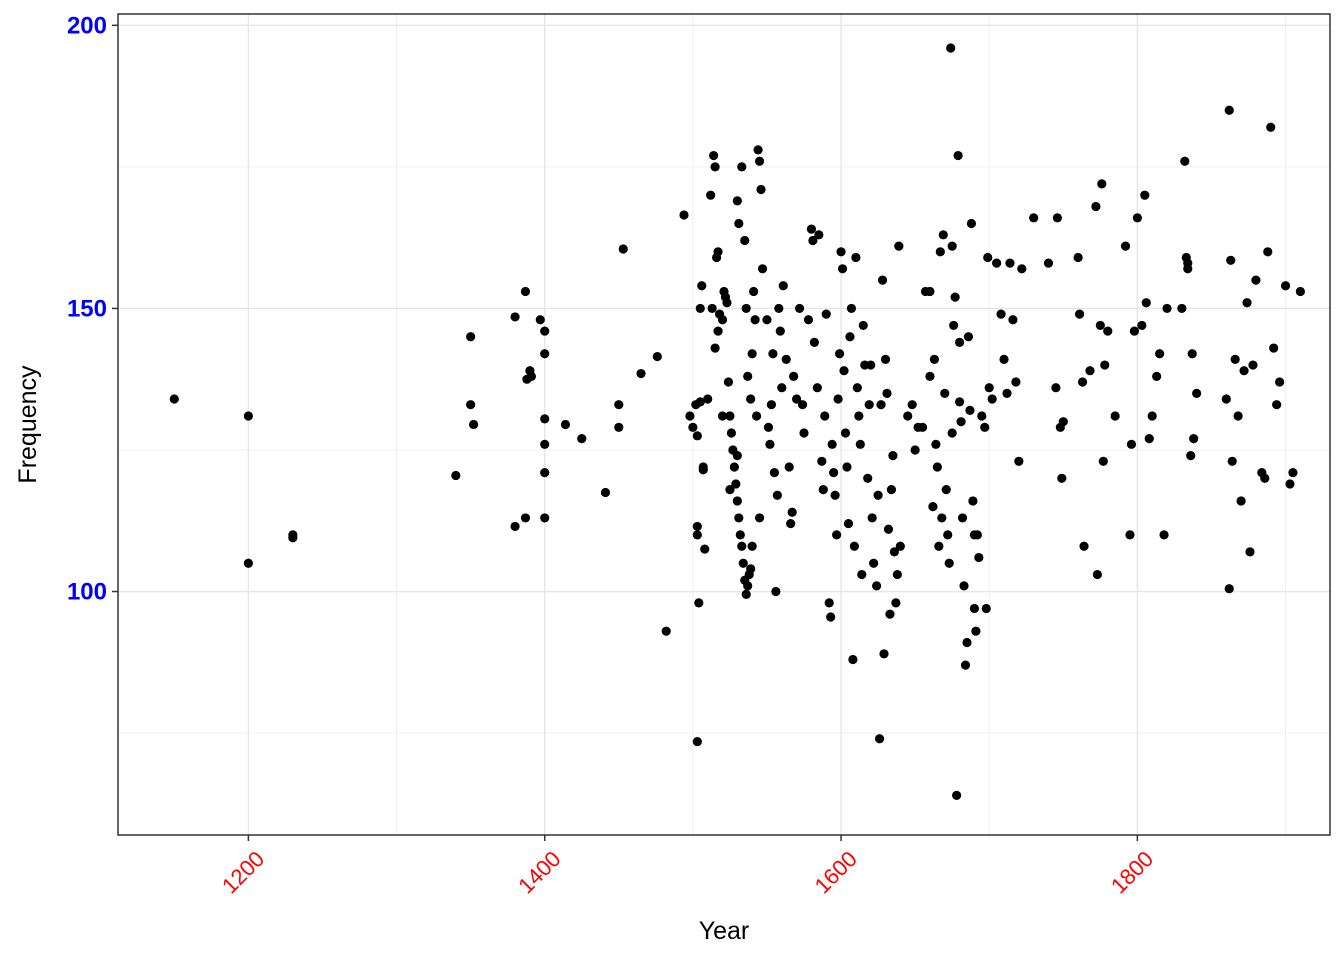 Image resolution: width=1344 pixels, height=960 pixels. Describe the element at coordinates (87, 308) in the screenshot. I see `y-tick-label: 150` at that location.